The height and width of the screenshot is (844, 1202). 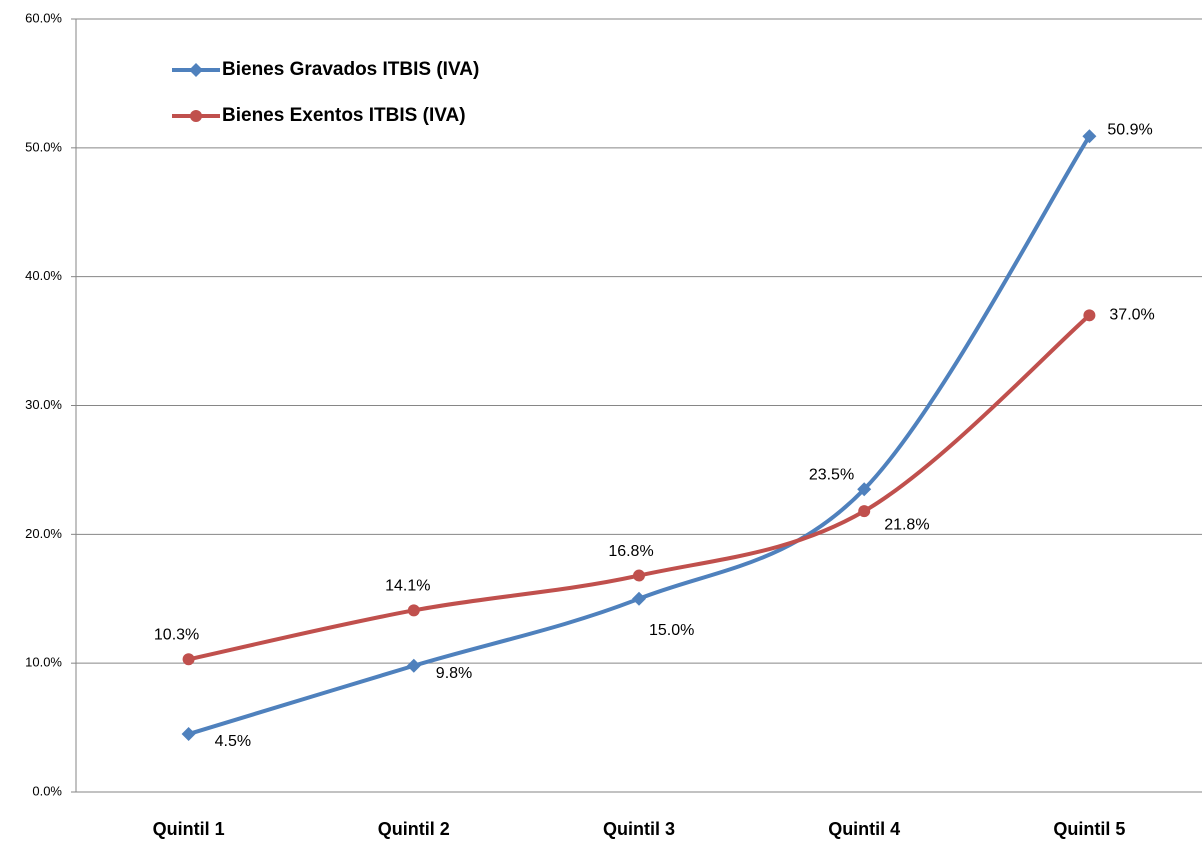 What do you see at coordinates (47, 790) in the screenshot?
I see `y-tick-label: 0.0%` at bounding box center [47, 790].